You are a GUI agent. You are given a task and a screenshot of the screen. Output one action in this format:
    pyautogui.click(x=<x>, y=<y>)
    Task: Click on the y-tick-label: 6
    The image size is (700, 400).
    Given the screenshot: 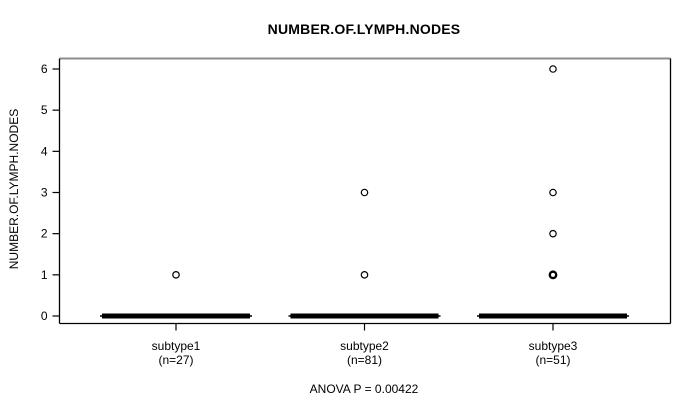 What is the action you would take?
    pyautogui.click(x=44, y=69)
    